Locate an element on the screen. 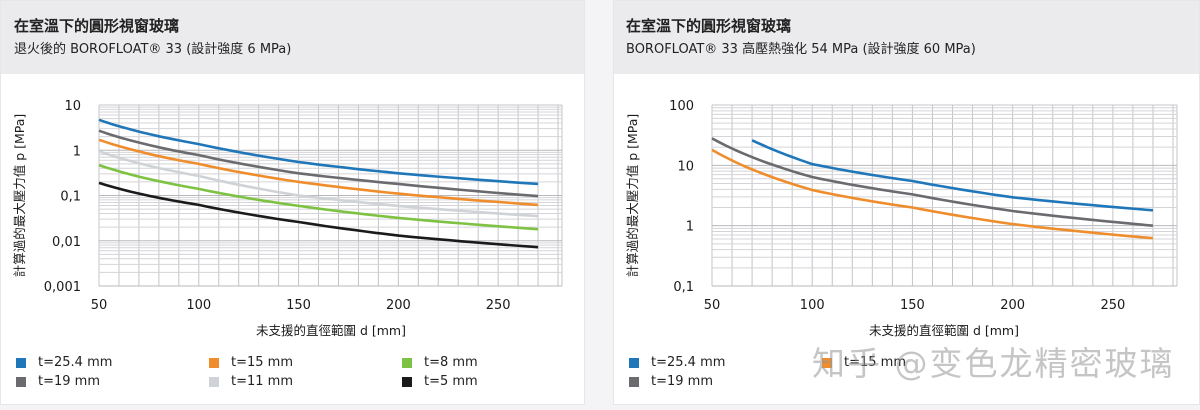 The width and height of the screenshot is (1200, 410). legend-item: t=11 mm is located at coordinates (251, 381).